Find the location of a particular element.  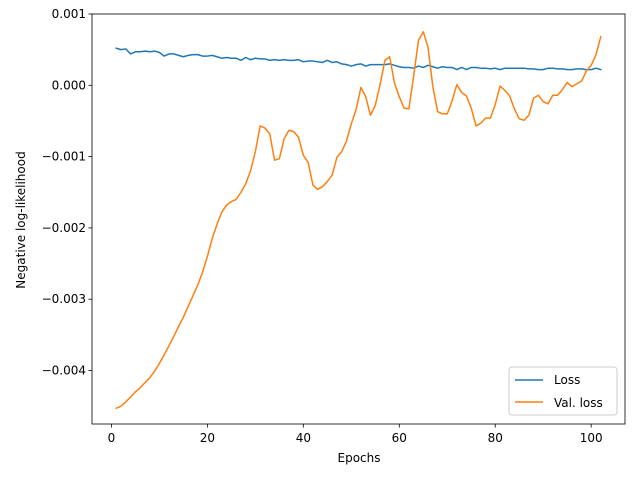

legend: Loss Val. loss is located at coordinates (563, 391).